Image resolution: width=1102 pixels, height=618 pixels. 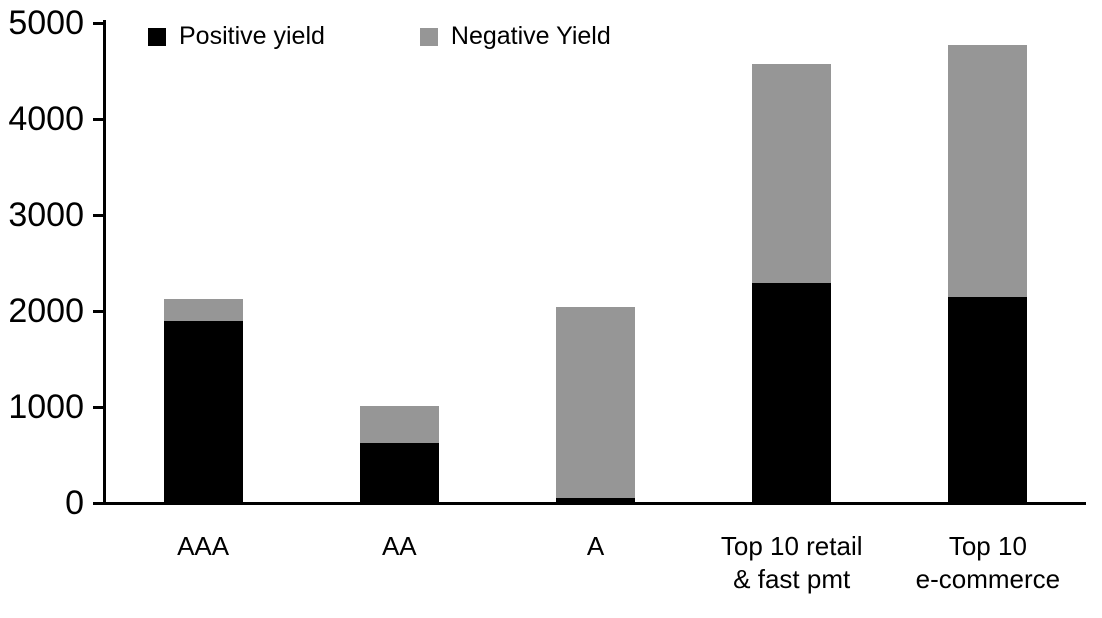 I want to click on x-category-label-a: A, so click(x=596, y=546).